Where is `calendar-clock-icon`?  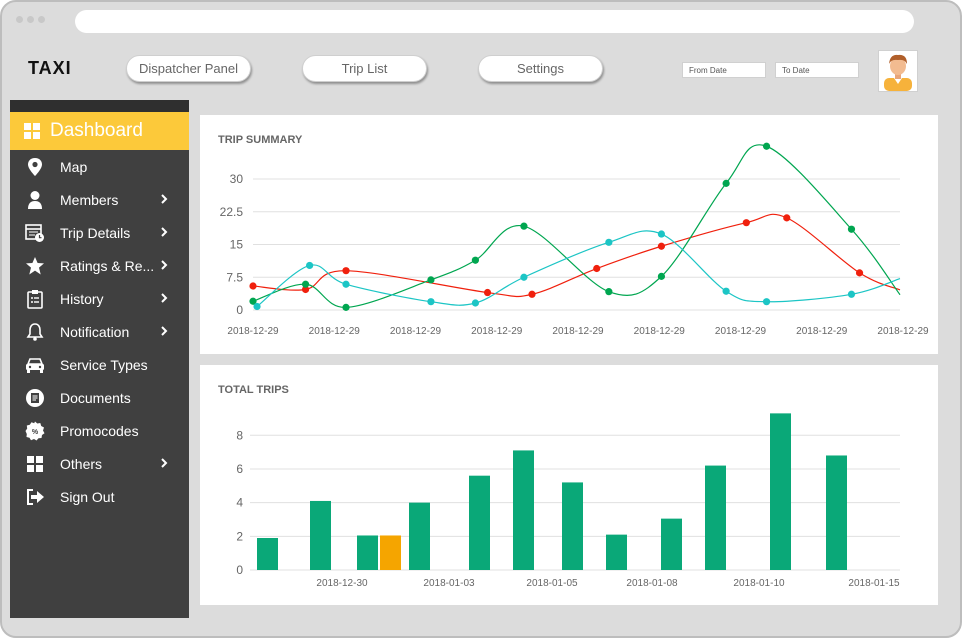 calendar-clock-icon is located at coordinates (35, 233).